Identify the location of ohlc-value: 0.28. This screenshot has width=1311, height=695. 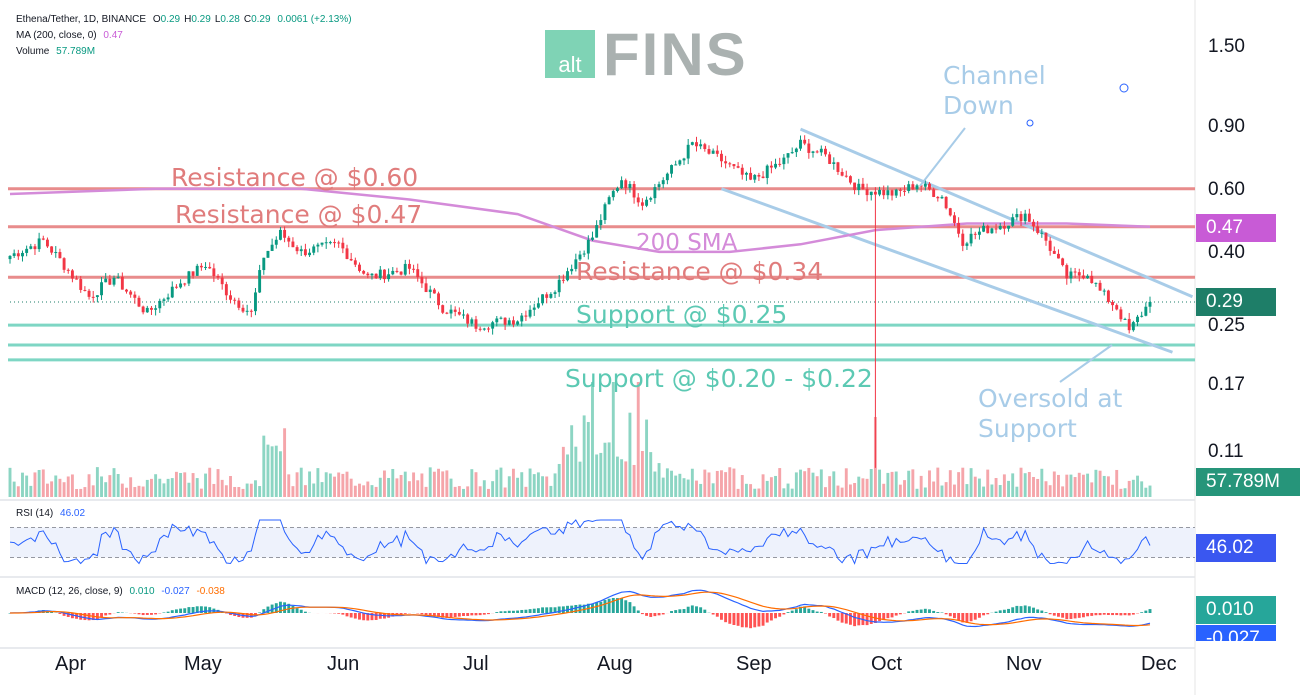
(230, 19).